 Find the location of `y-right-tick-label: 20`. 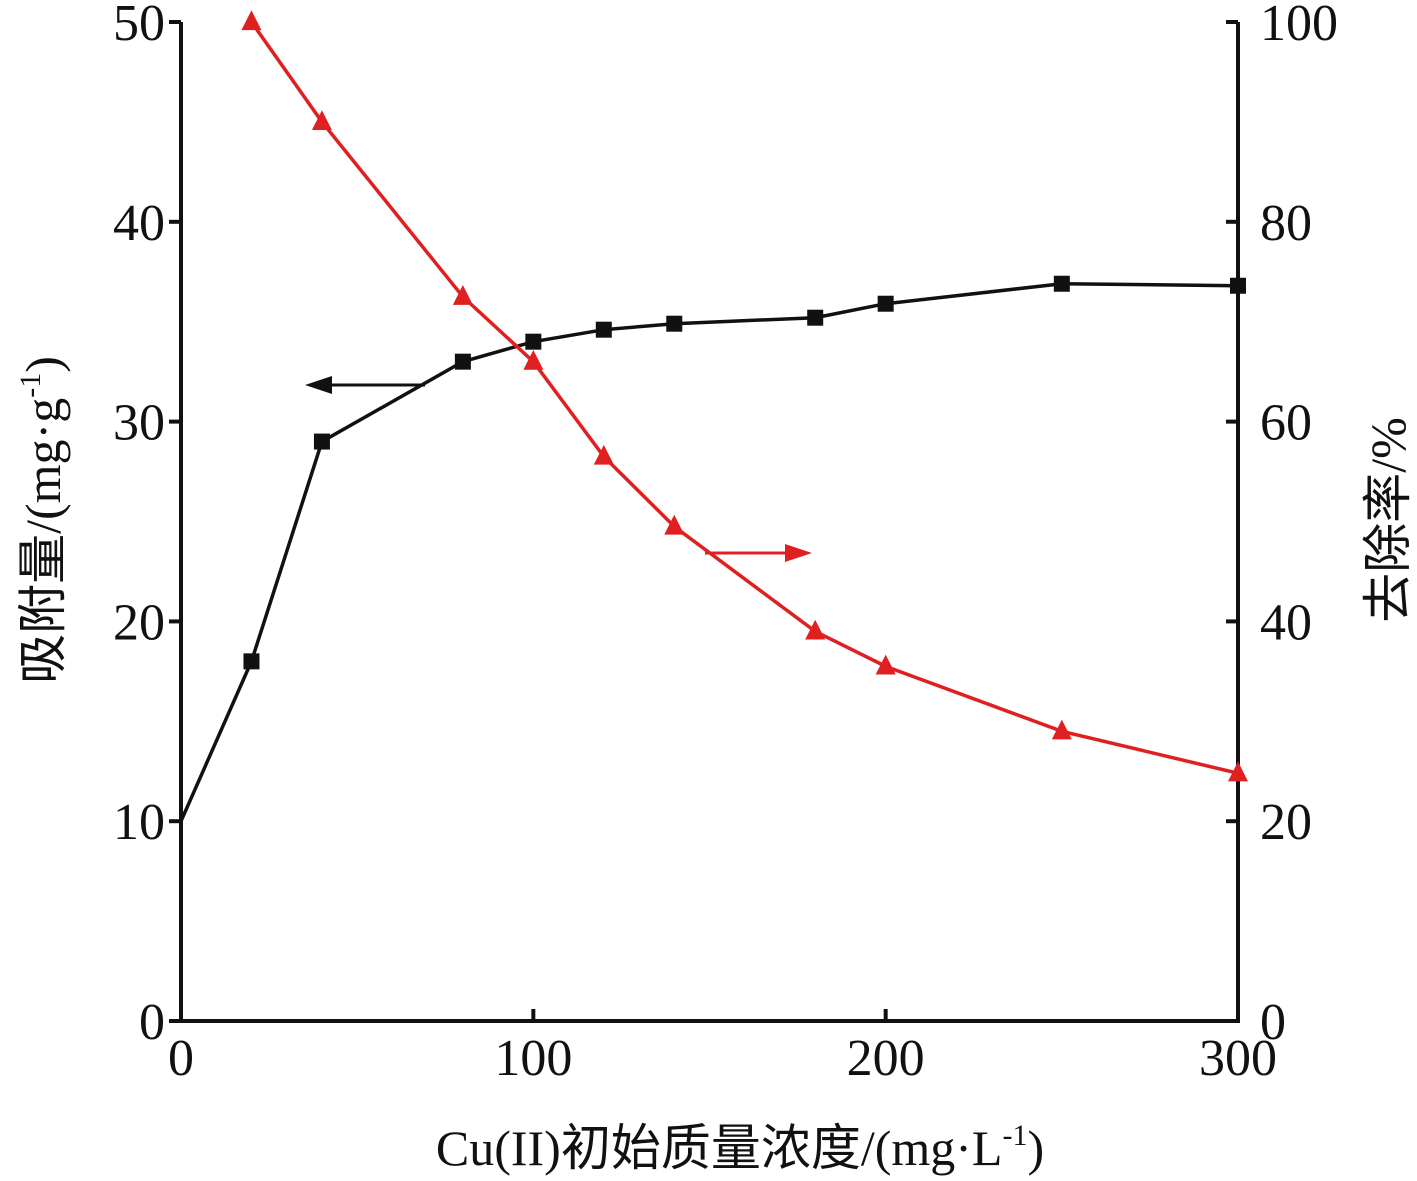

y-right-tick-label: 20 is located at coordinates (1286, 822).